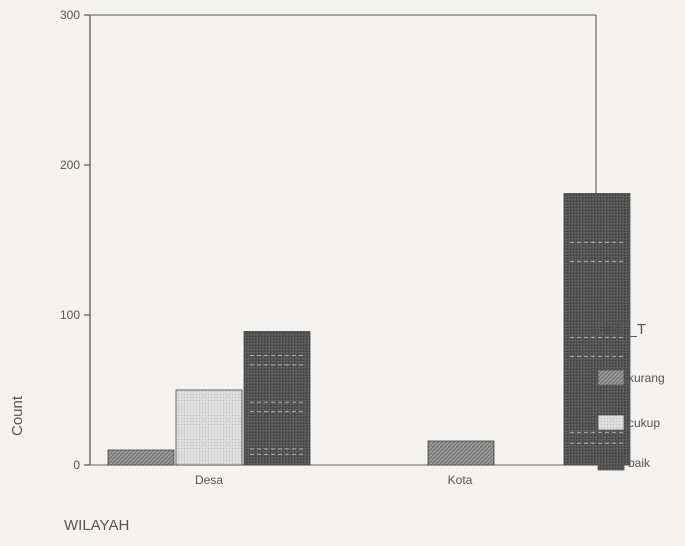 This screenshot has width=685, height=546. I want to click on y-tick-label: 200, so click(70, 165).